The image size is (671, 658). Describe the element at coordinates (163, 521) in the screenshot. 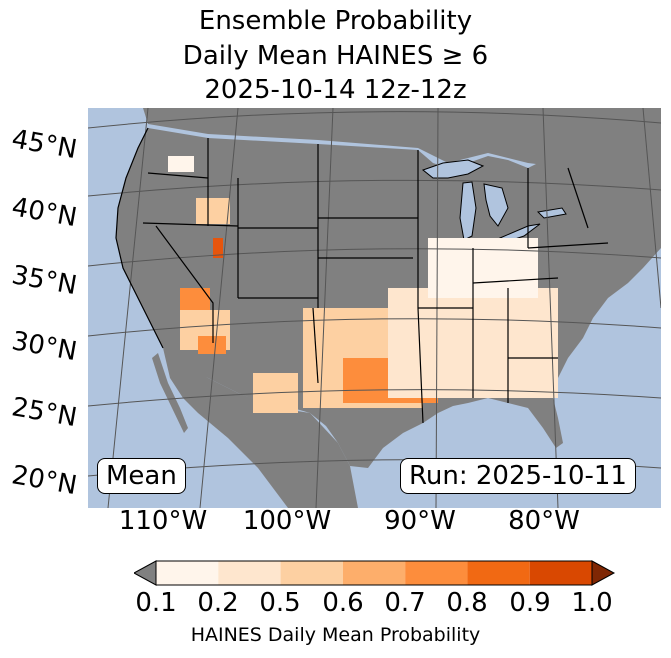

I see `lon-label-110: 110°W` at that location.